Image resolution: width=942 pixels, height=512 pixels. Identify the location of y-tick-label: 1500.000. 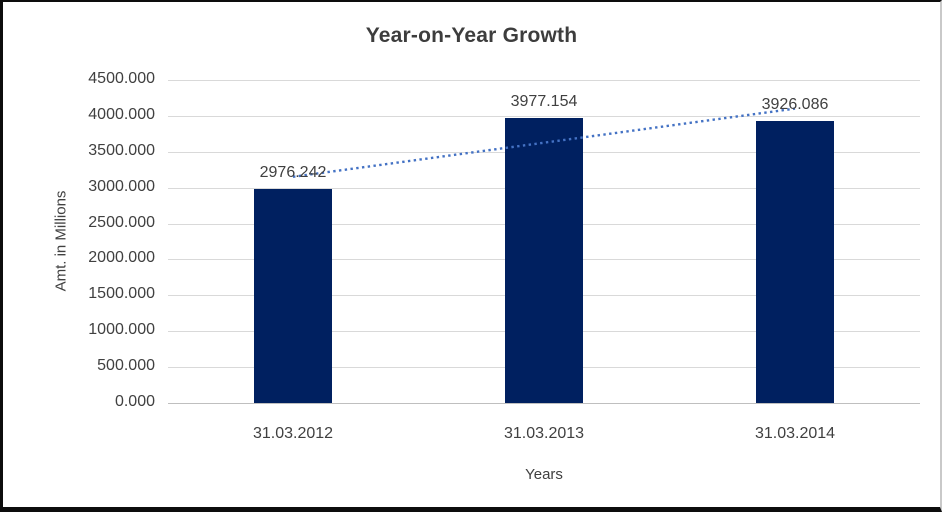
(121, 293).